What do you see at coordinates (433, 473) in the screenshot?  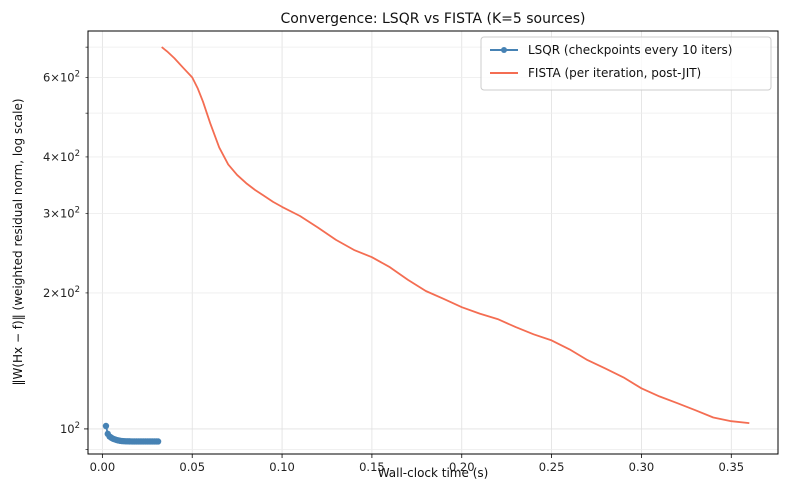 I see `x-axis-label: Wall-clock time (s)` at bounding box center [433, 473].